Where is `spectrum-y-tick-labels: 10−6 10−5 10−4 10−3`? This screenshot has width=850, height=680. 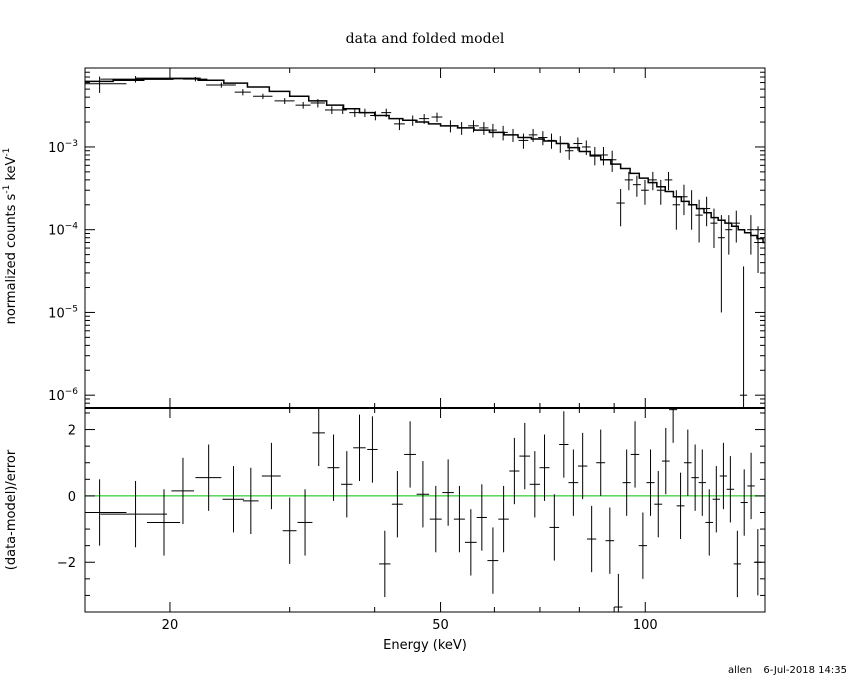 spectrum-y-tick-labels: 10−6 10−5 10−4 10−3 is located at coordinates (63, 271).